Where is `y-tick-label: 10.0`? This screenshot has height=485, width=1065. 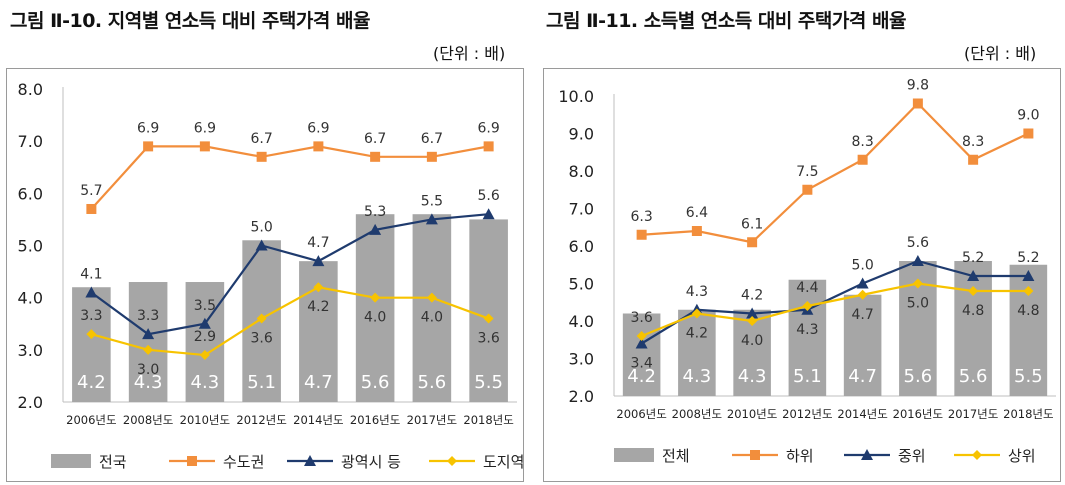
y-tick-label: 10.0 is located at coordinates (576, 96).